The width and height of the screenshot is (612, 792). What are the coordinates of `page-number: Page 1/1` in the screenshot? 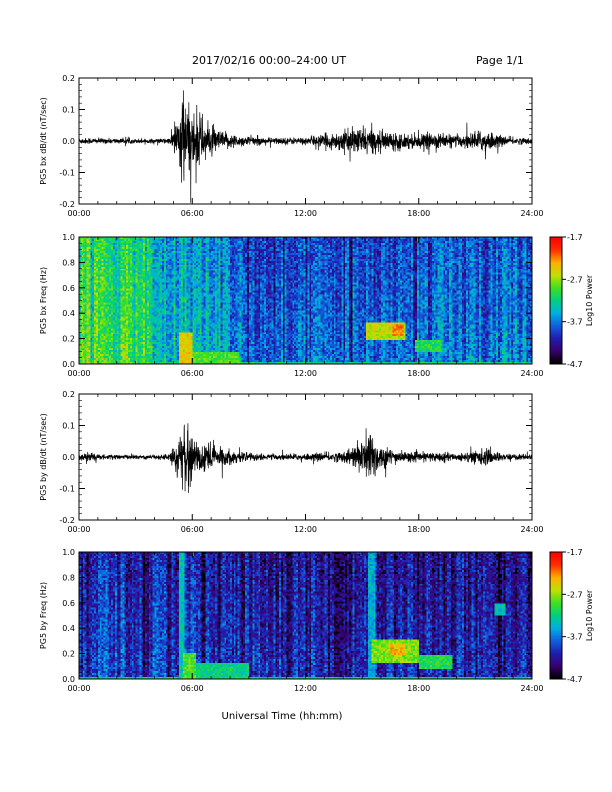 It's located at (500, 60).